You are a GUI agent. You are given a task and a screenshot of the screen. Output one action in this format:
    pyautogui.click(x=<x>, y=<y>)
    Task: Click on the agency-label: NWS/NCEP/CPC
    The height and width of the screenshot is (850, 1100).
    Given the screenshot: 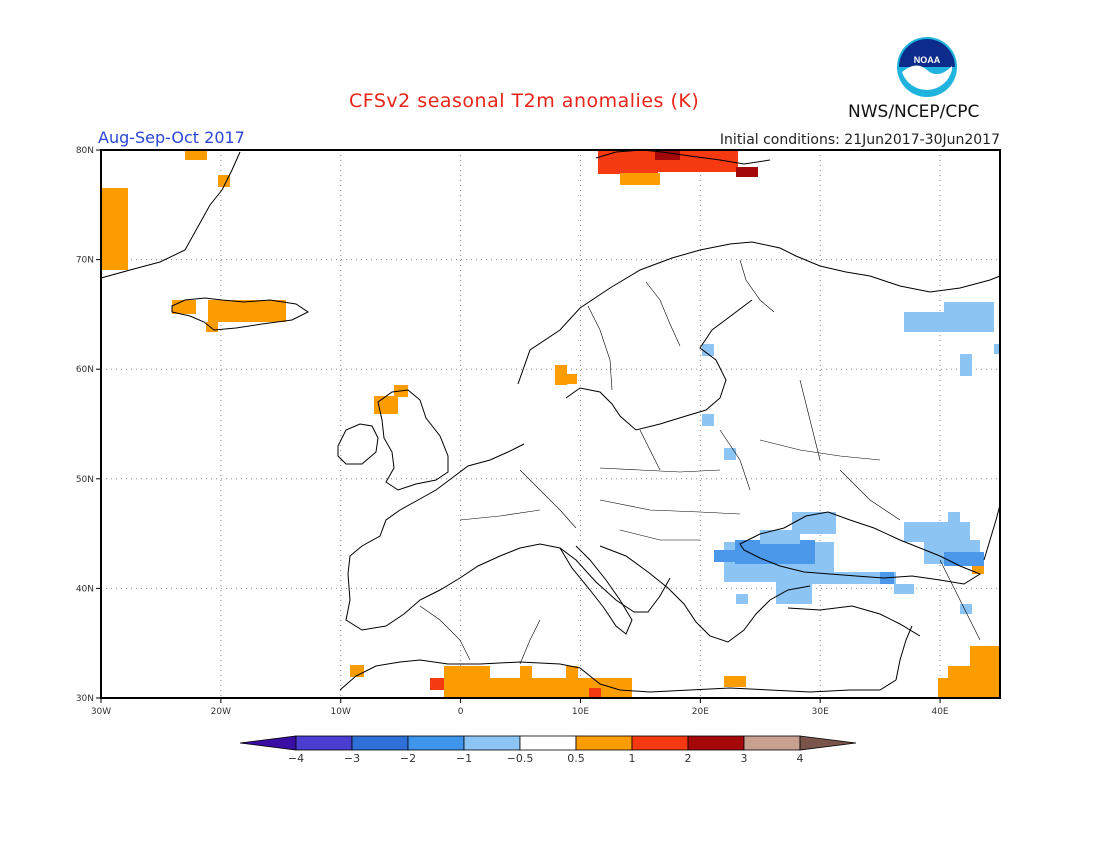 What is the action you would take?
    pyautogui.click(x=914, y=112)
    